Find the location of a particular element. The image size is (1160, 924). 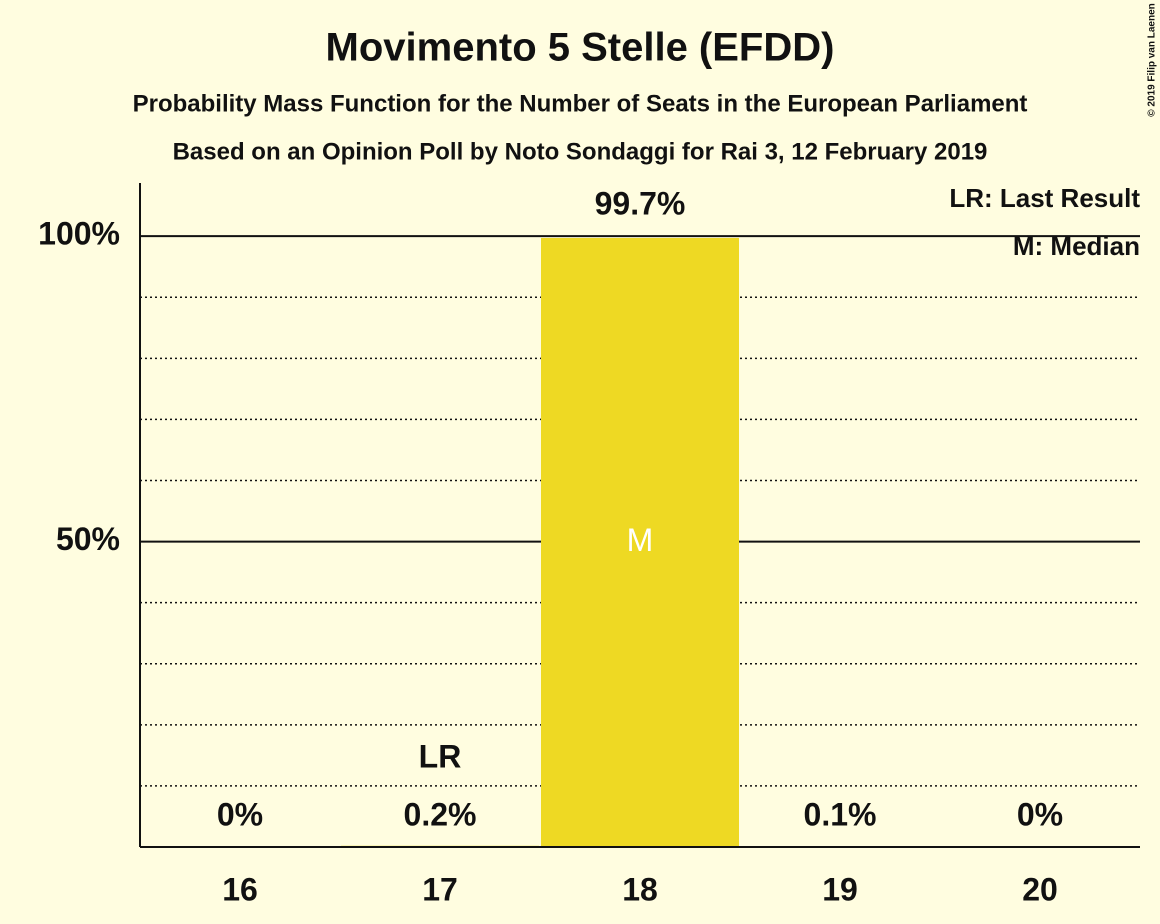

bar is located at coordinates (640, 542).